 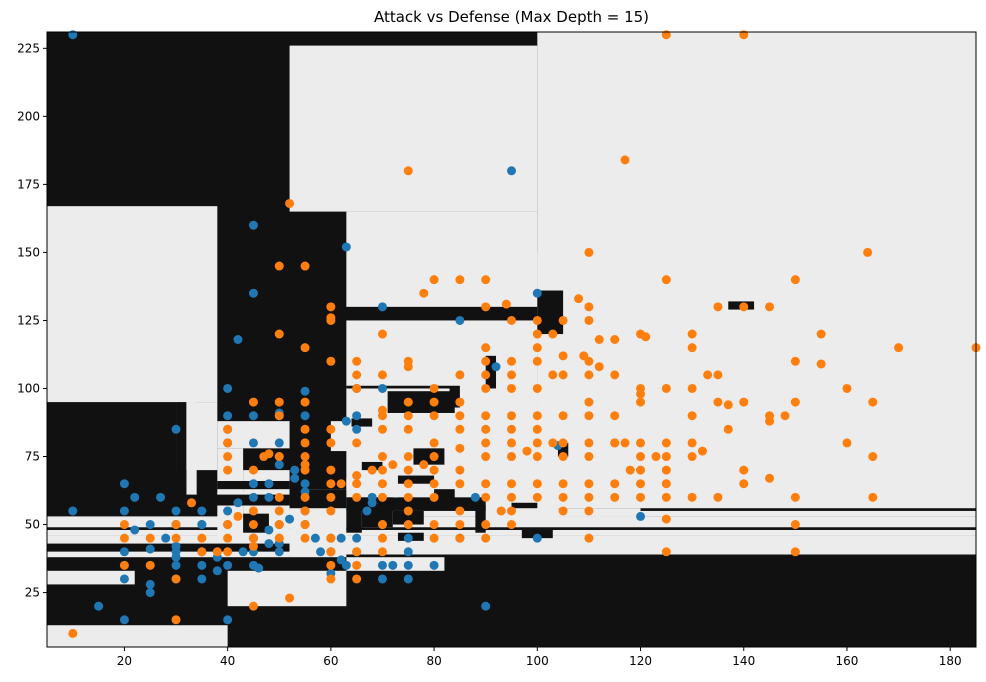 What do you see at coordinates (124, 661) in the screenshot?
I see `x-tick-label: 20` at bounding box center [124, 661].